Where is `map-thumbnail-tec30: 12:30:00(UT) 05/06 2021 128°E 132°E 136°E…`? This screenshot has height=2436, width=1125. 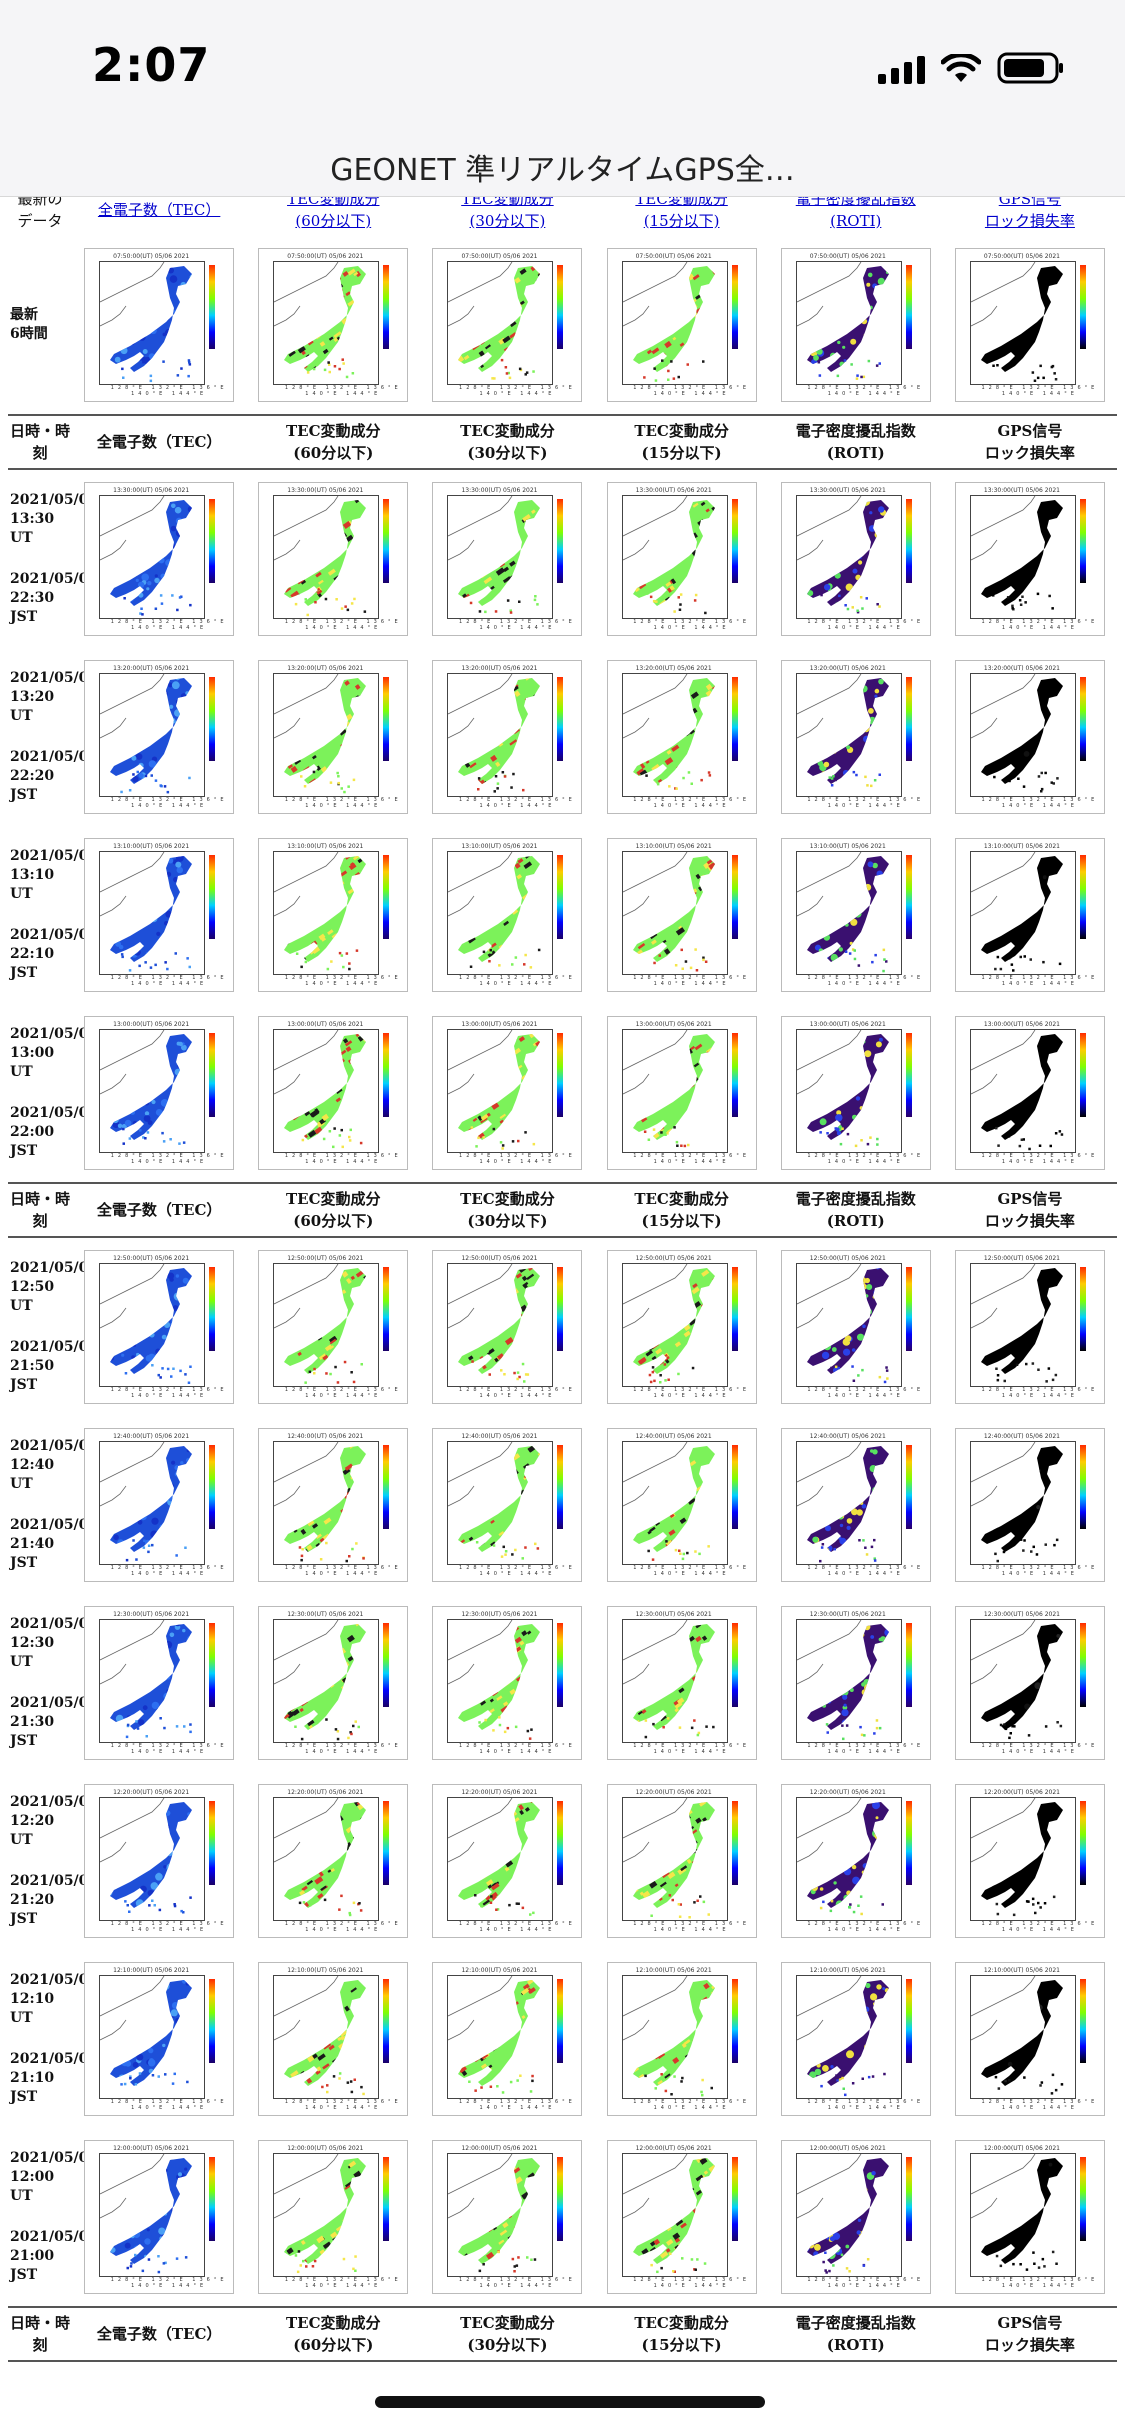 map-thumbnail-tec30: 12:30:00(UT) 05/06 2021 128°E 132°E 136°E… is located at coordinates (507, 1683).